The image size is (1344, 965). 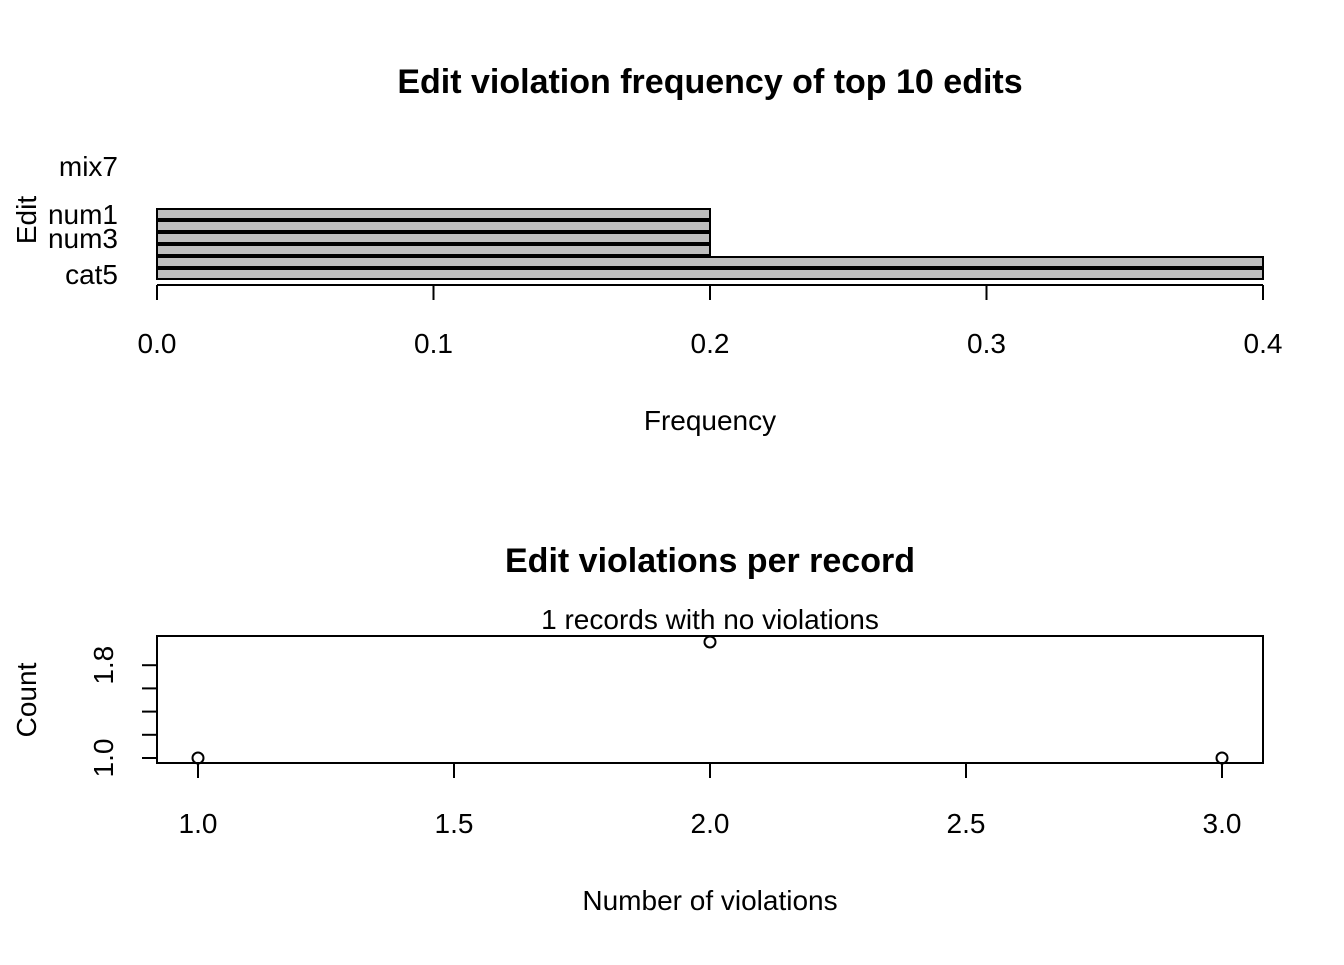 I want to click on x-tick-label: 2.0, so click(x=710, y=823).